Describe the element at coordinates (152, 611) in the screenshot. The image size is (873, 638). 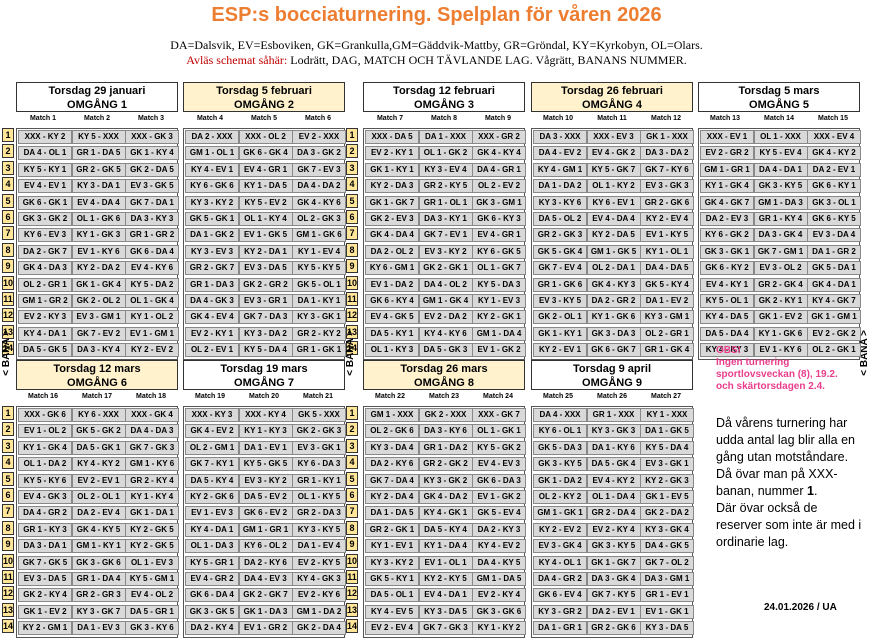
I see `match-cell: DA 5 - GR 1` at that location.